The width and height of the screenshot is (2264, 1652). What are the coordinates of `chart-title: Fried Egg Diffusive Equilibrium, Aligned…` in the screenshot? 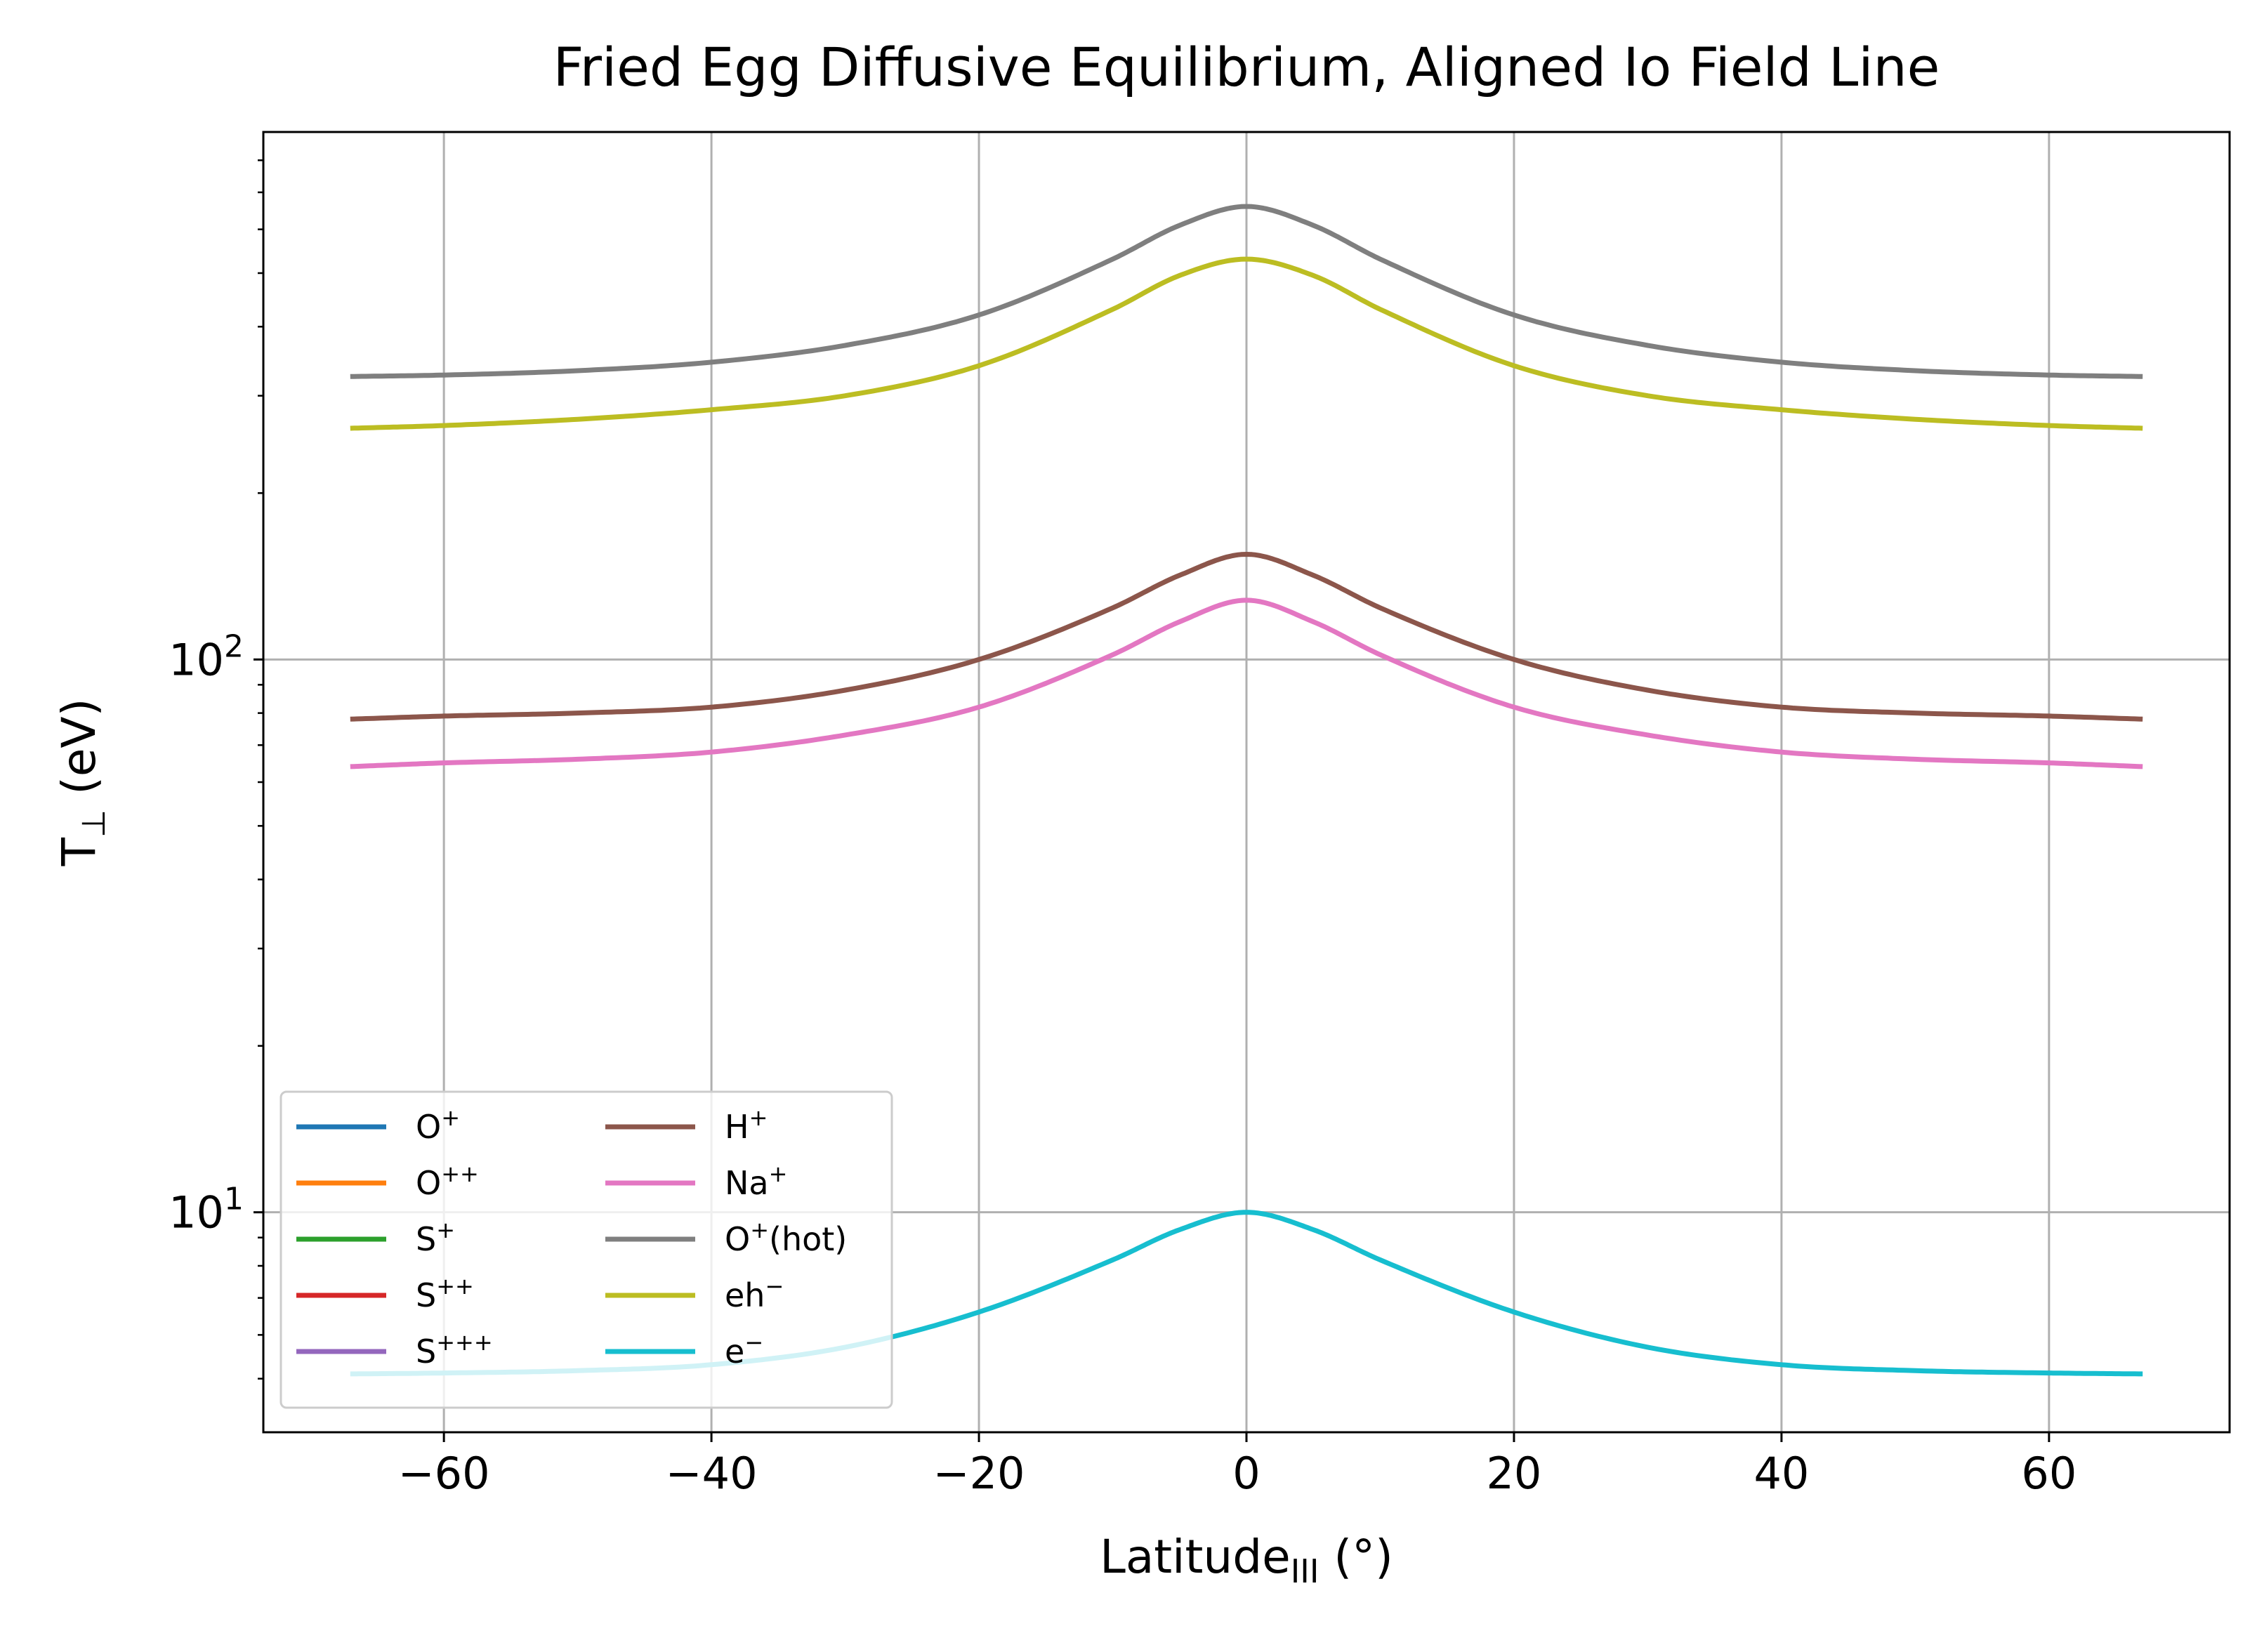 It's located at (1246, 67).